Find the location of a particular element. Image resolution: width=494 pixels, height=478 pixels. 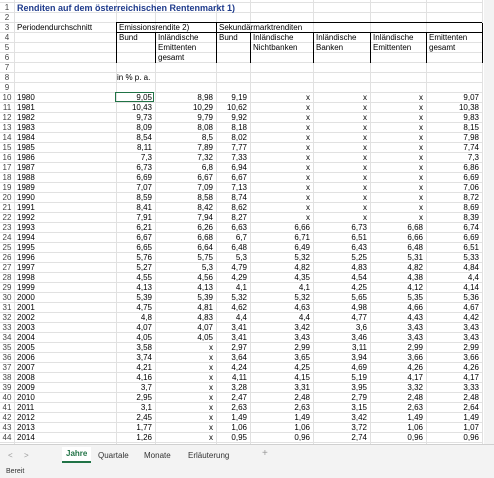

row-number: 4 is located at coordinates (7, 37).